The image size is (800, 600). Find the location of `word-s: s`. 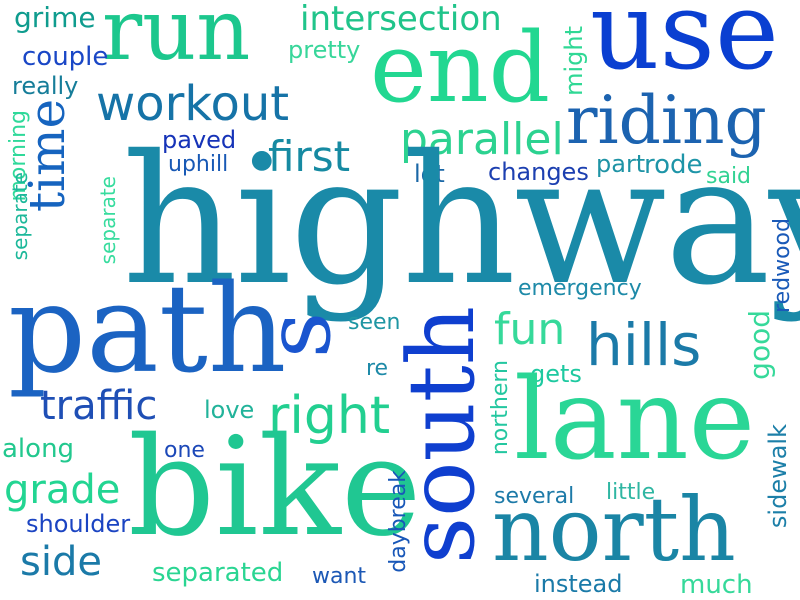

word-s: s is located at coordinates (299, 335).